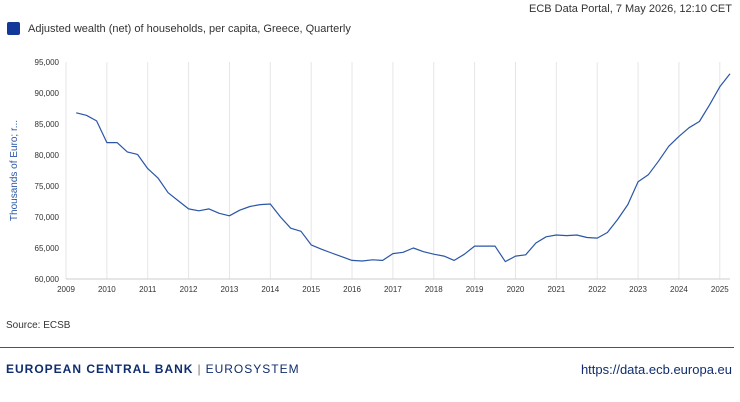  What do you see at coordinates (47, 124) in the screenshot?
I see `y-tick-label: 85,000` at bounding box center [47, 124].